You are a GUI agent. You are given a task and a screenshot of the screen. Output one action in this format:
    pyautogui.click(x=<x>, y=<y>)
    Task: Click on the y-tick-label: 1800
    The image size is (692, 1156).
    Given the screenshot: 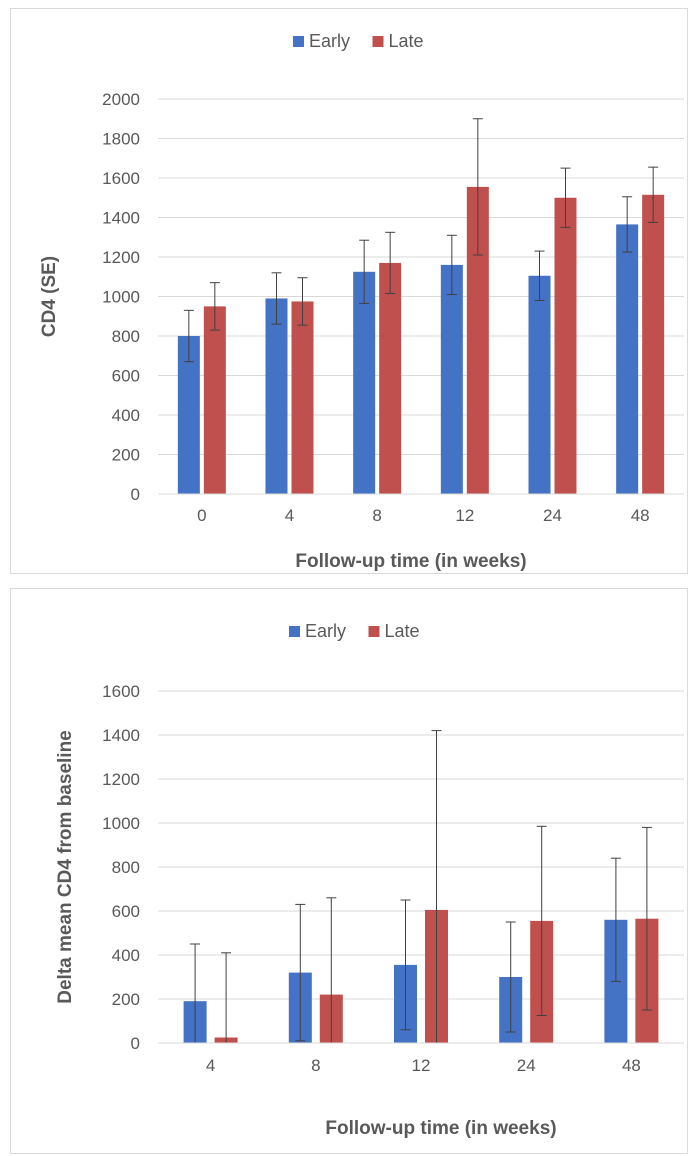 What is the action you would take?
    pyautogui.click(x=121, y=139)
    